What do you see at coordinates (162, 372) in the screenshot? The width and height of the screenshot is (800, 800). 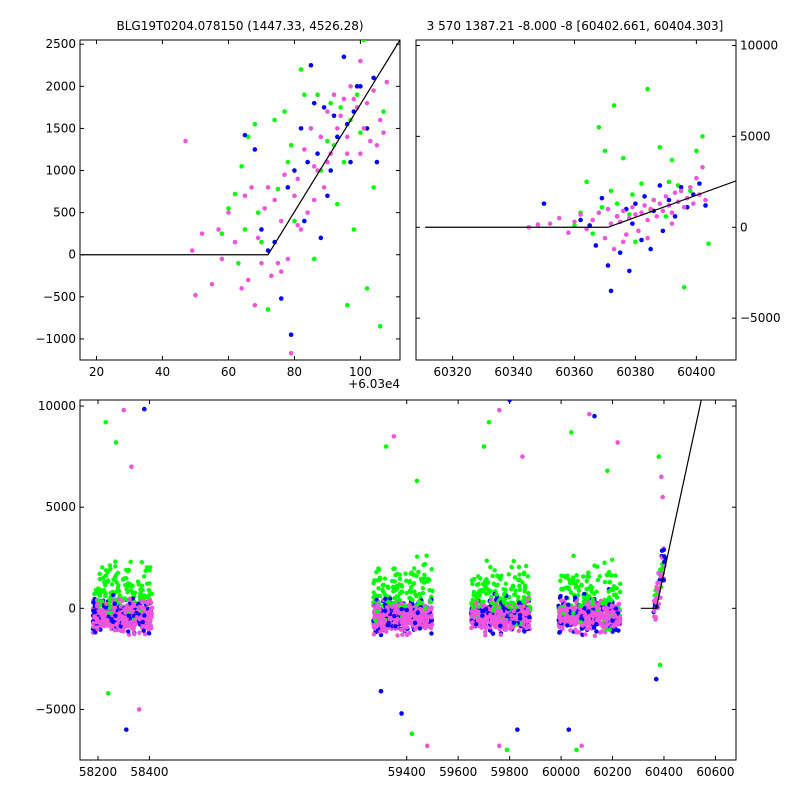 I see `top-left-xtick-label: 40` at bounding box center [162, 372].